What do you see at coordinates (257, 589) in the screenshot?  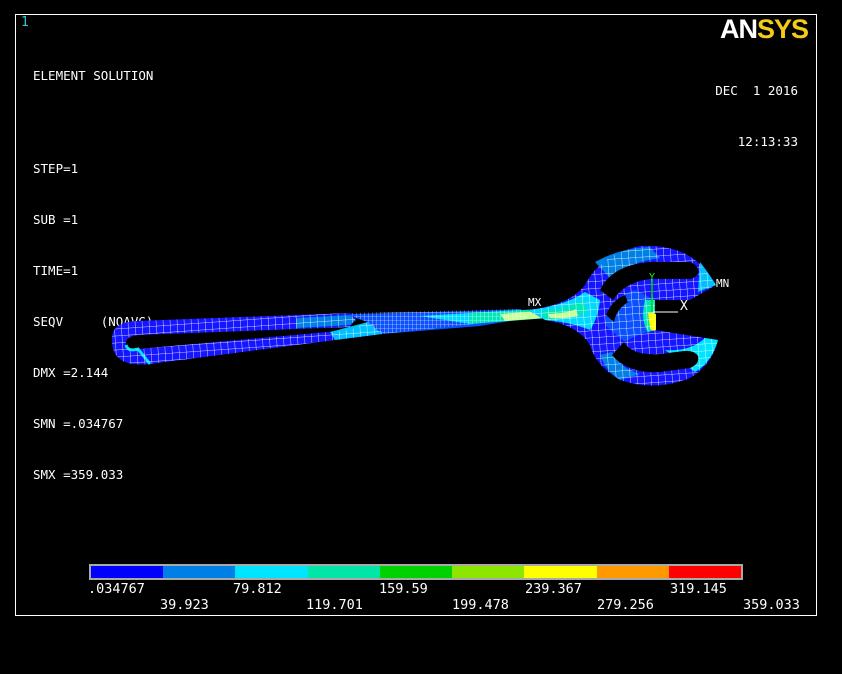 I see `legend-value-3: 79.812` at bounding box center [257, 589].